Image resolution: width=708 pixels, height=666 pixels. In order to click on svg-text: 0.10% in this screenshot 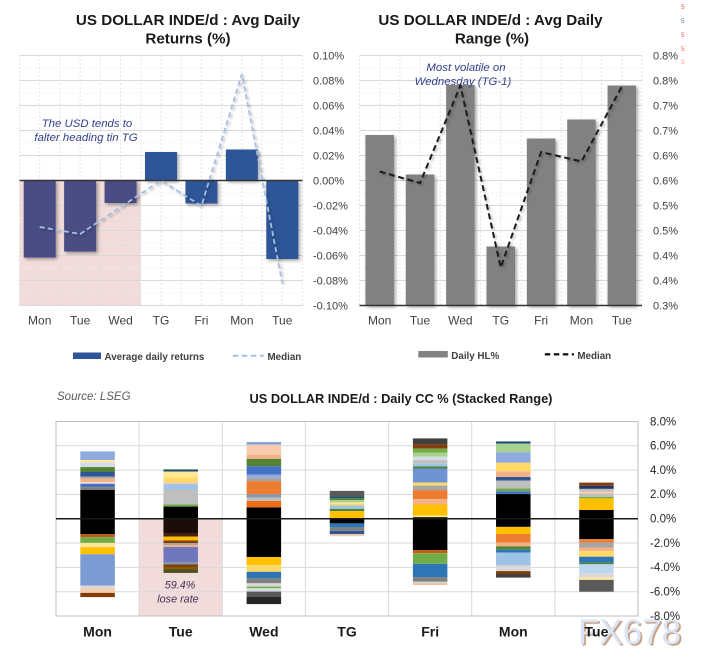, I will do `click(328, 57)`.